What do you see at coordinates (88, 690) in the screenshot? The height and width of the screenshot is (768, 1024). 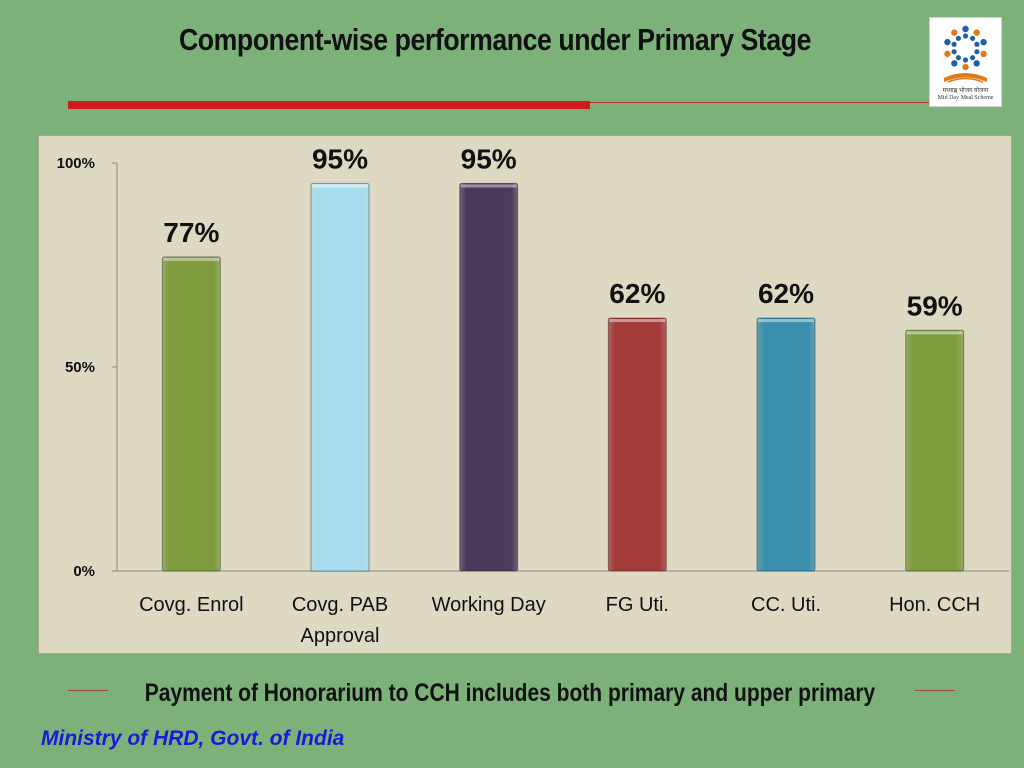 I see `footnote-rule-left` at bounding box center [88, 690].